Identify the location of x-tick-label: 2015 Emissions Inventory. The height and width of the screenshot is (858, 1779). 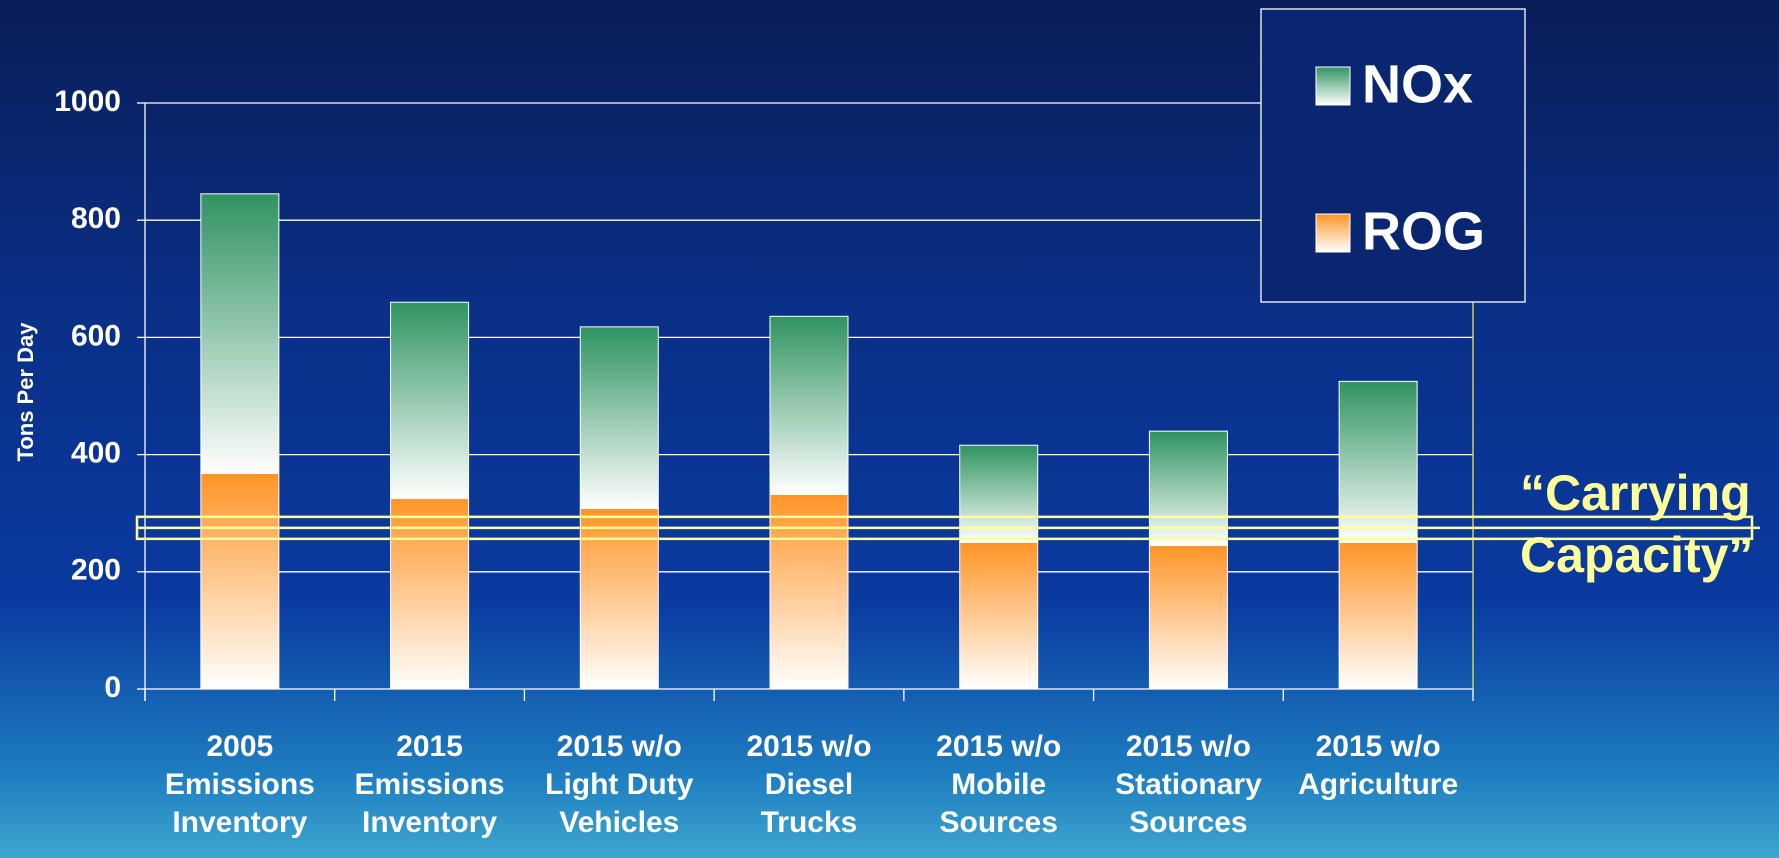
(429, 784).